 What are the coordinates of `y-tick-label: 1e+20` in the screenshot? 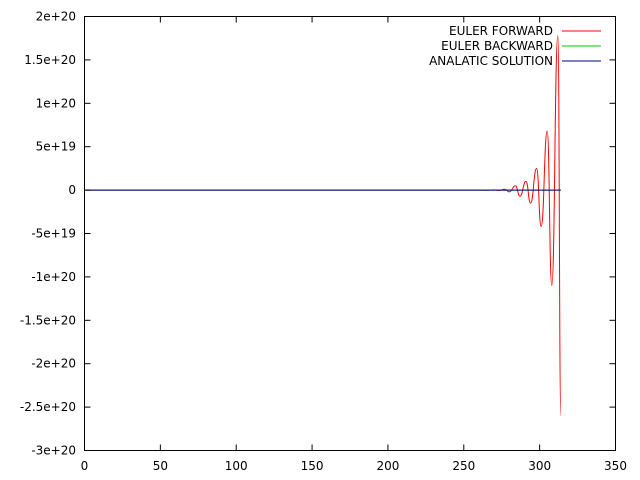 It's located at (56, 103).